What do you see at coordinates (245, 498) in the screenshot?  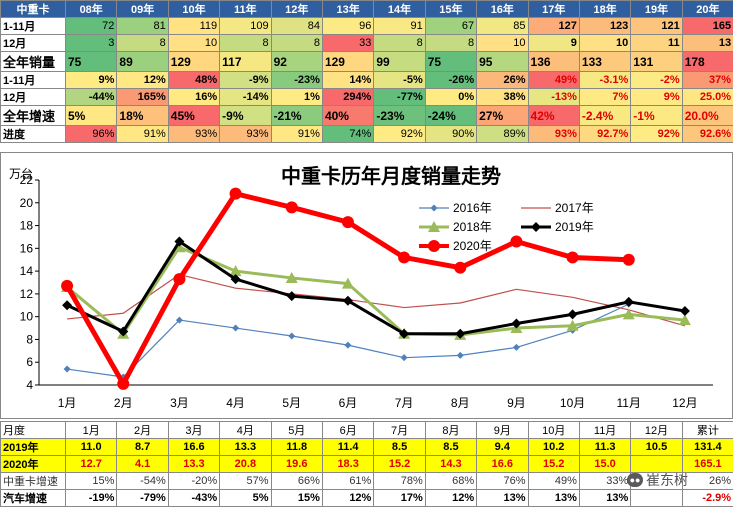 I see `data-cell: 5%` at bounding box center [245, 498].